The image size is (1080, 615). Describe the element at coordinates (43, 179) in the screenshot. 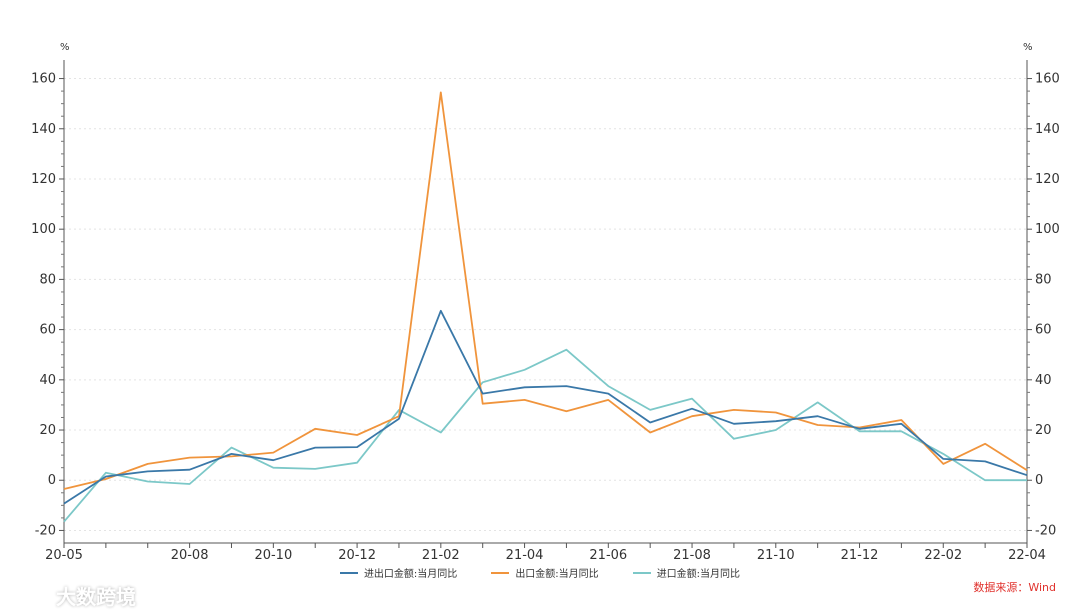

I see `left-tick-label: 120` at that location.